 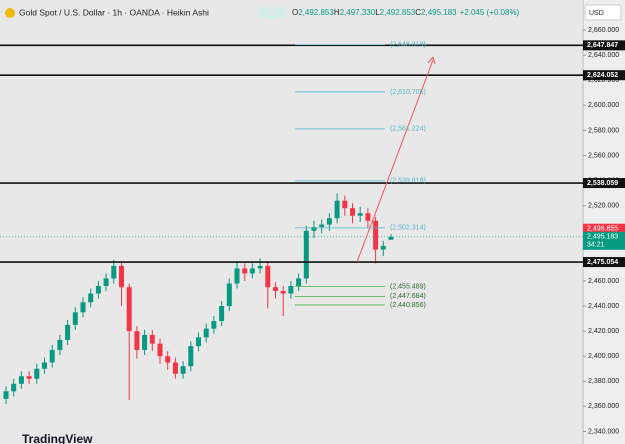 What do you see at coordinates (395, 161) in the screenshot?
I see `trend-arrow` at bounding box center [395, 161].